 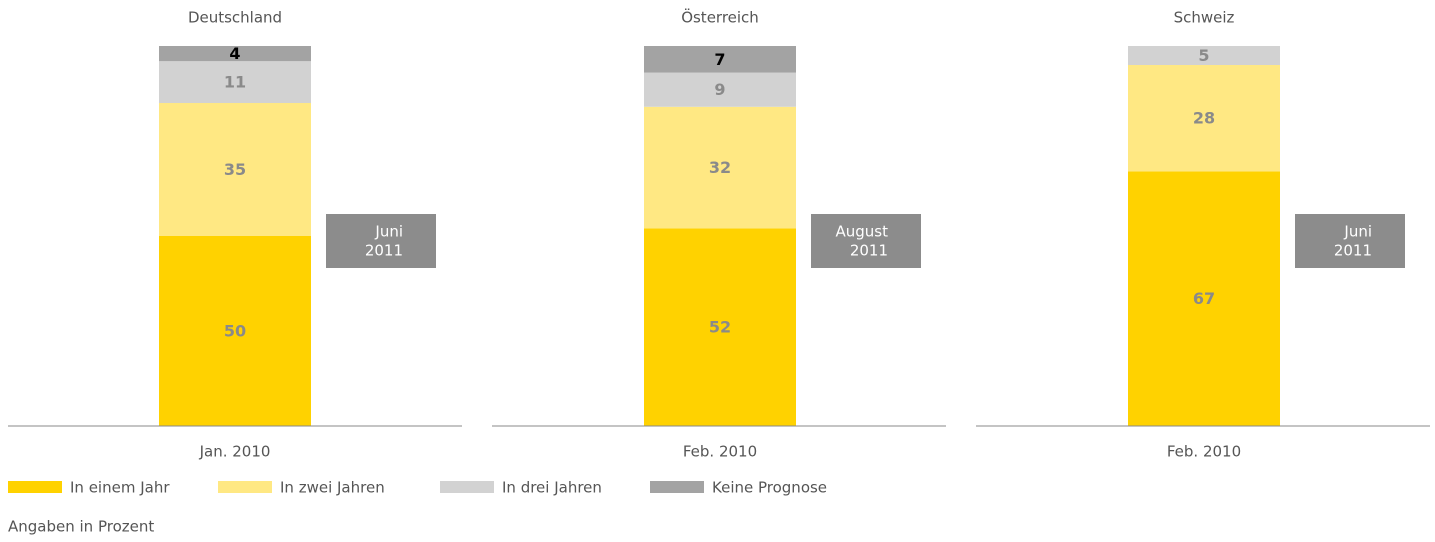 I want to click on value-label: 28, so click(x=1204, y=118).